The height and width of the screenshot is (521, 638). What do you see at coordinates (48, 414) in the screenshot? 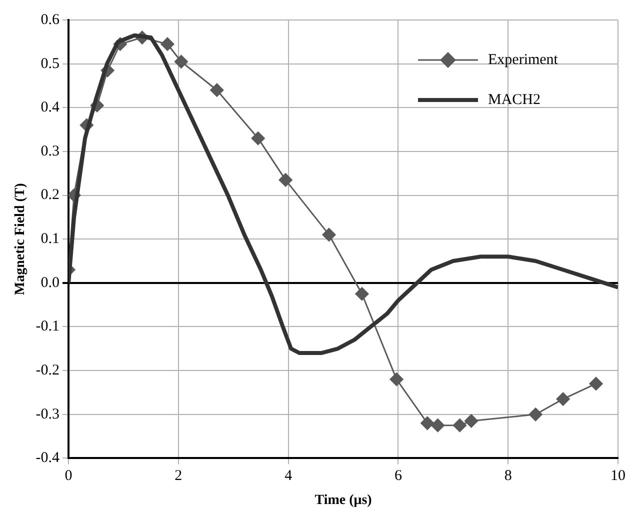
I see `y-tick-label: -0.3` at bounding box center [48, 414].